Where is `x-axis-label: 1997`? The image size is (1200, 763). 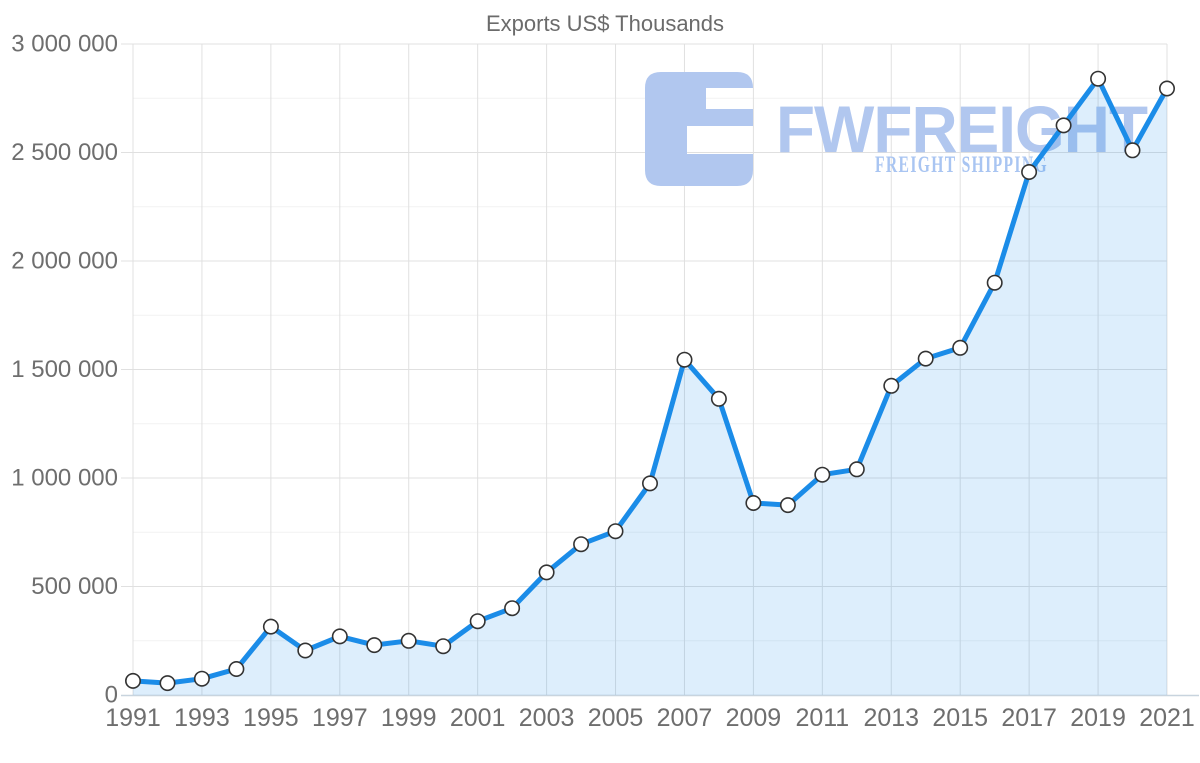
x-axis-label: 1997 is located at coordinates (340, 718).